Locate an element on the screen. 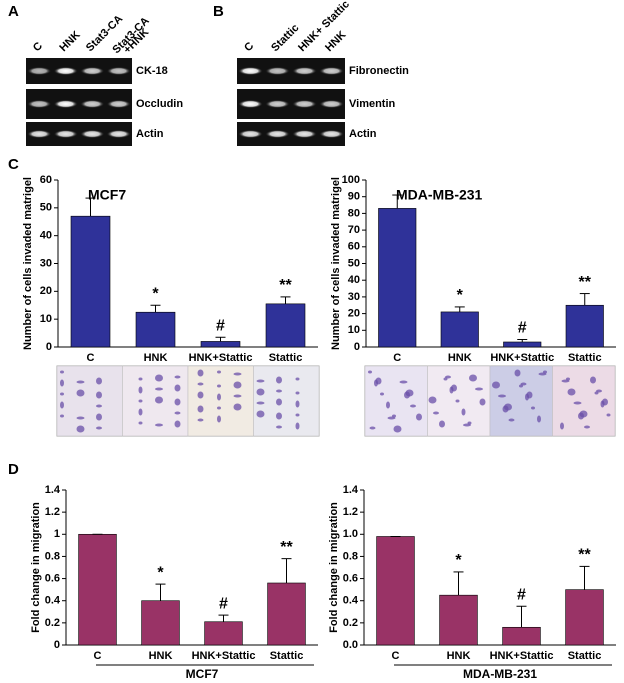 This screenshot has width=624, height=683. y-tick-label: 0.4 is located at coordinates (53, 601).